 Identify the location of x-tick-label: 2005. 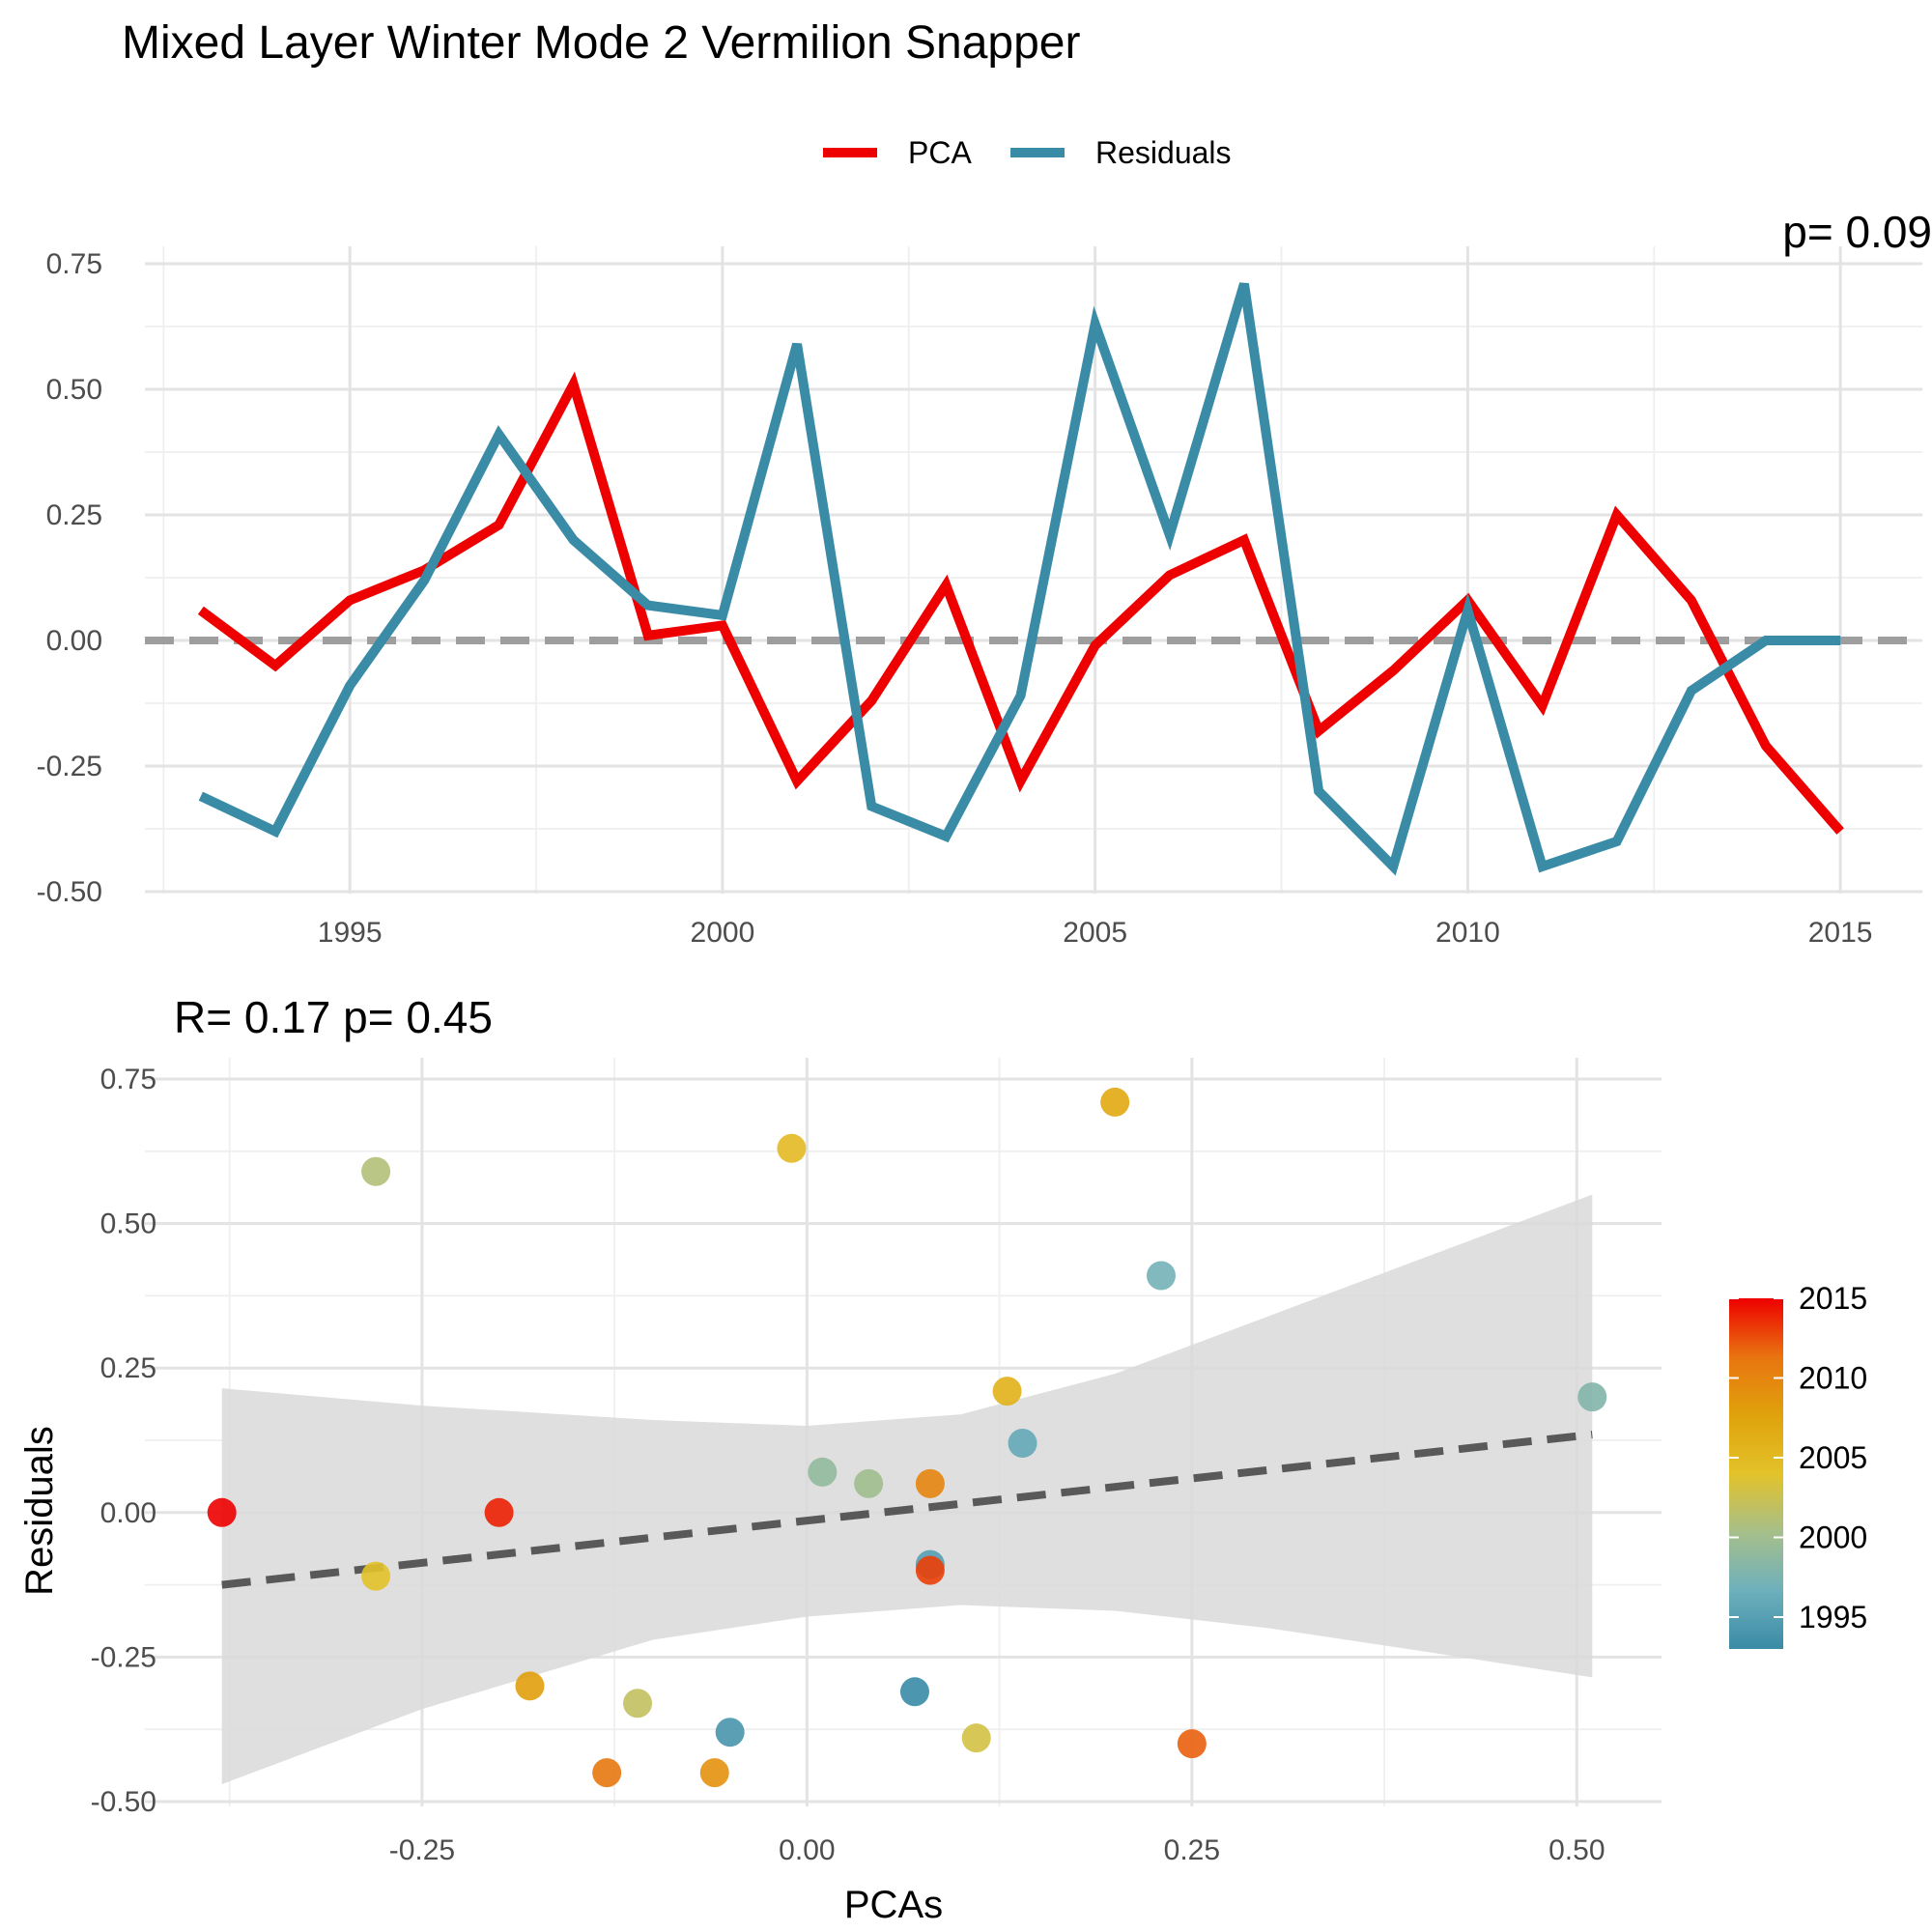
(1095, 933).